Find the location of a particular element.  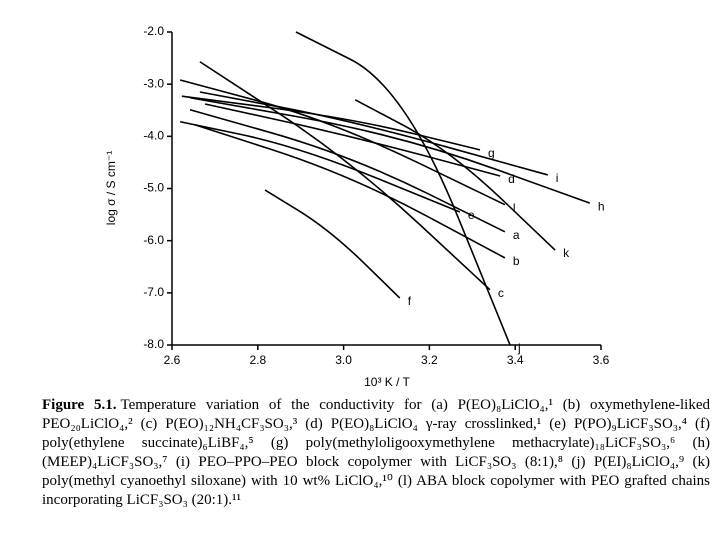

x-tick-label: 2.6 is located at coordinates (172, 360).